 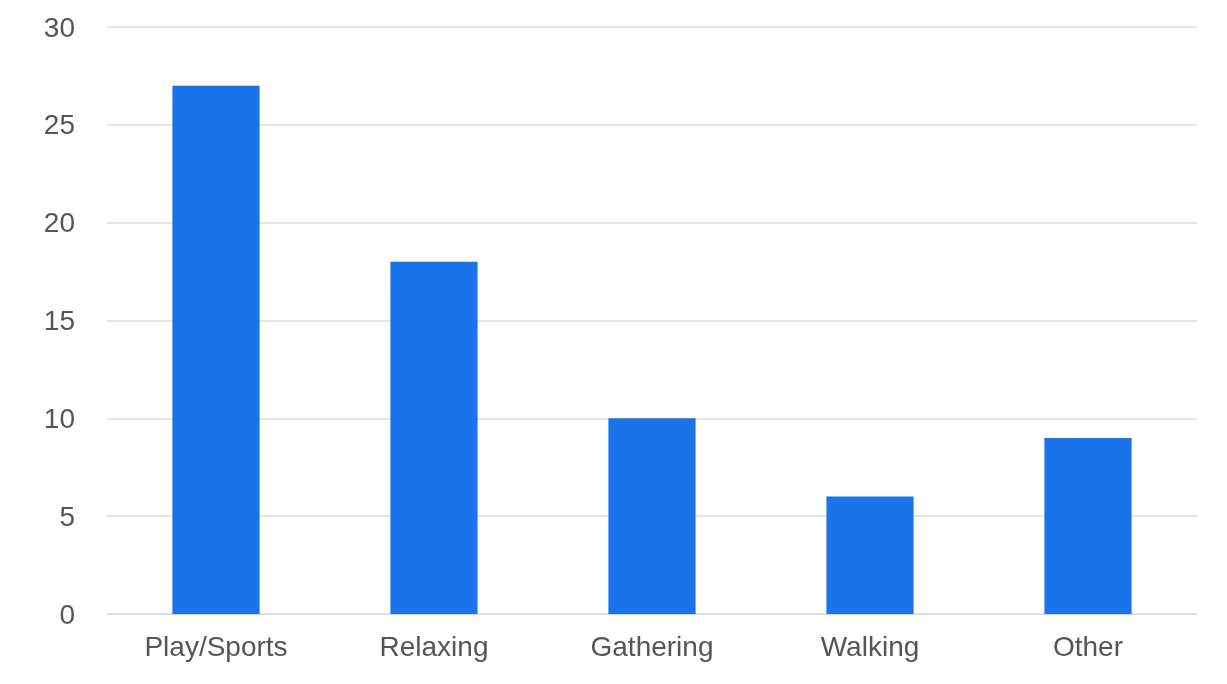 I want to click on x-tick-label: Other, so click(x=1088, y=646).